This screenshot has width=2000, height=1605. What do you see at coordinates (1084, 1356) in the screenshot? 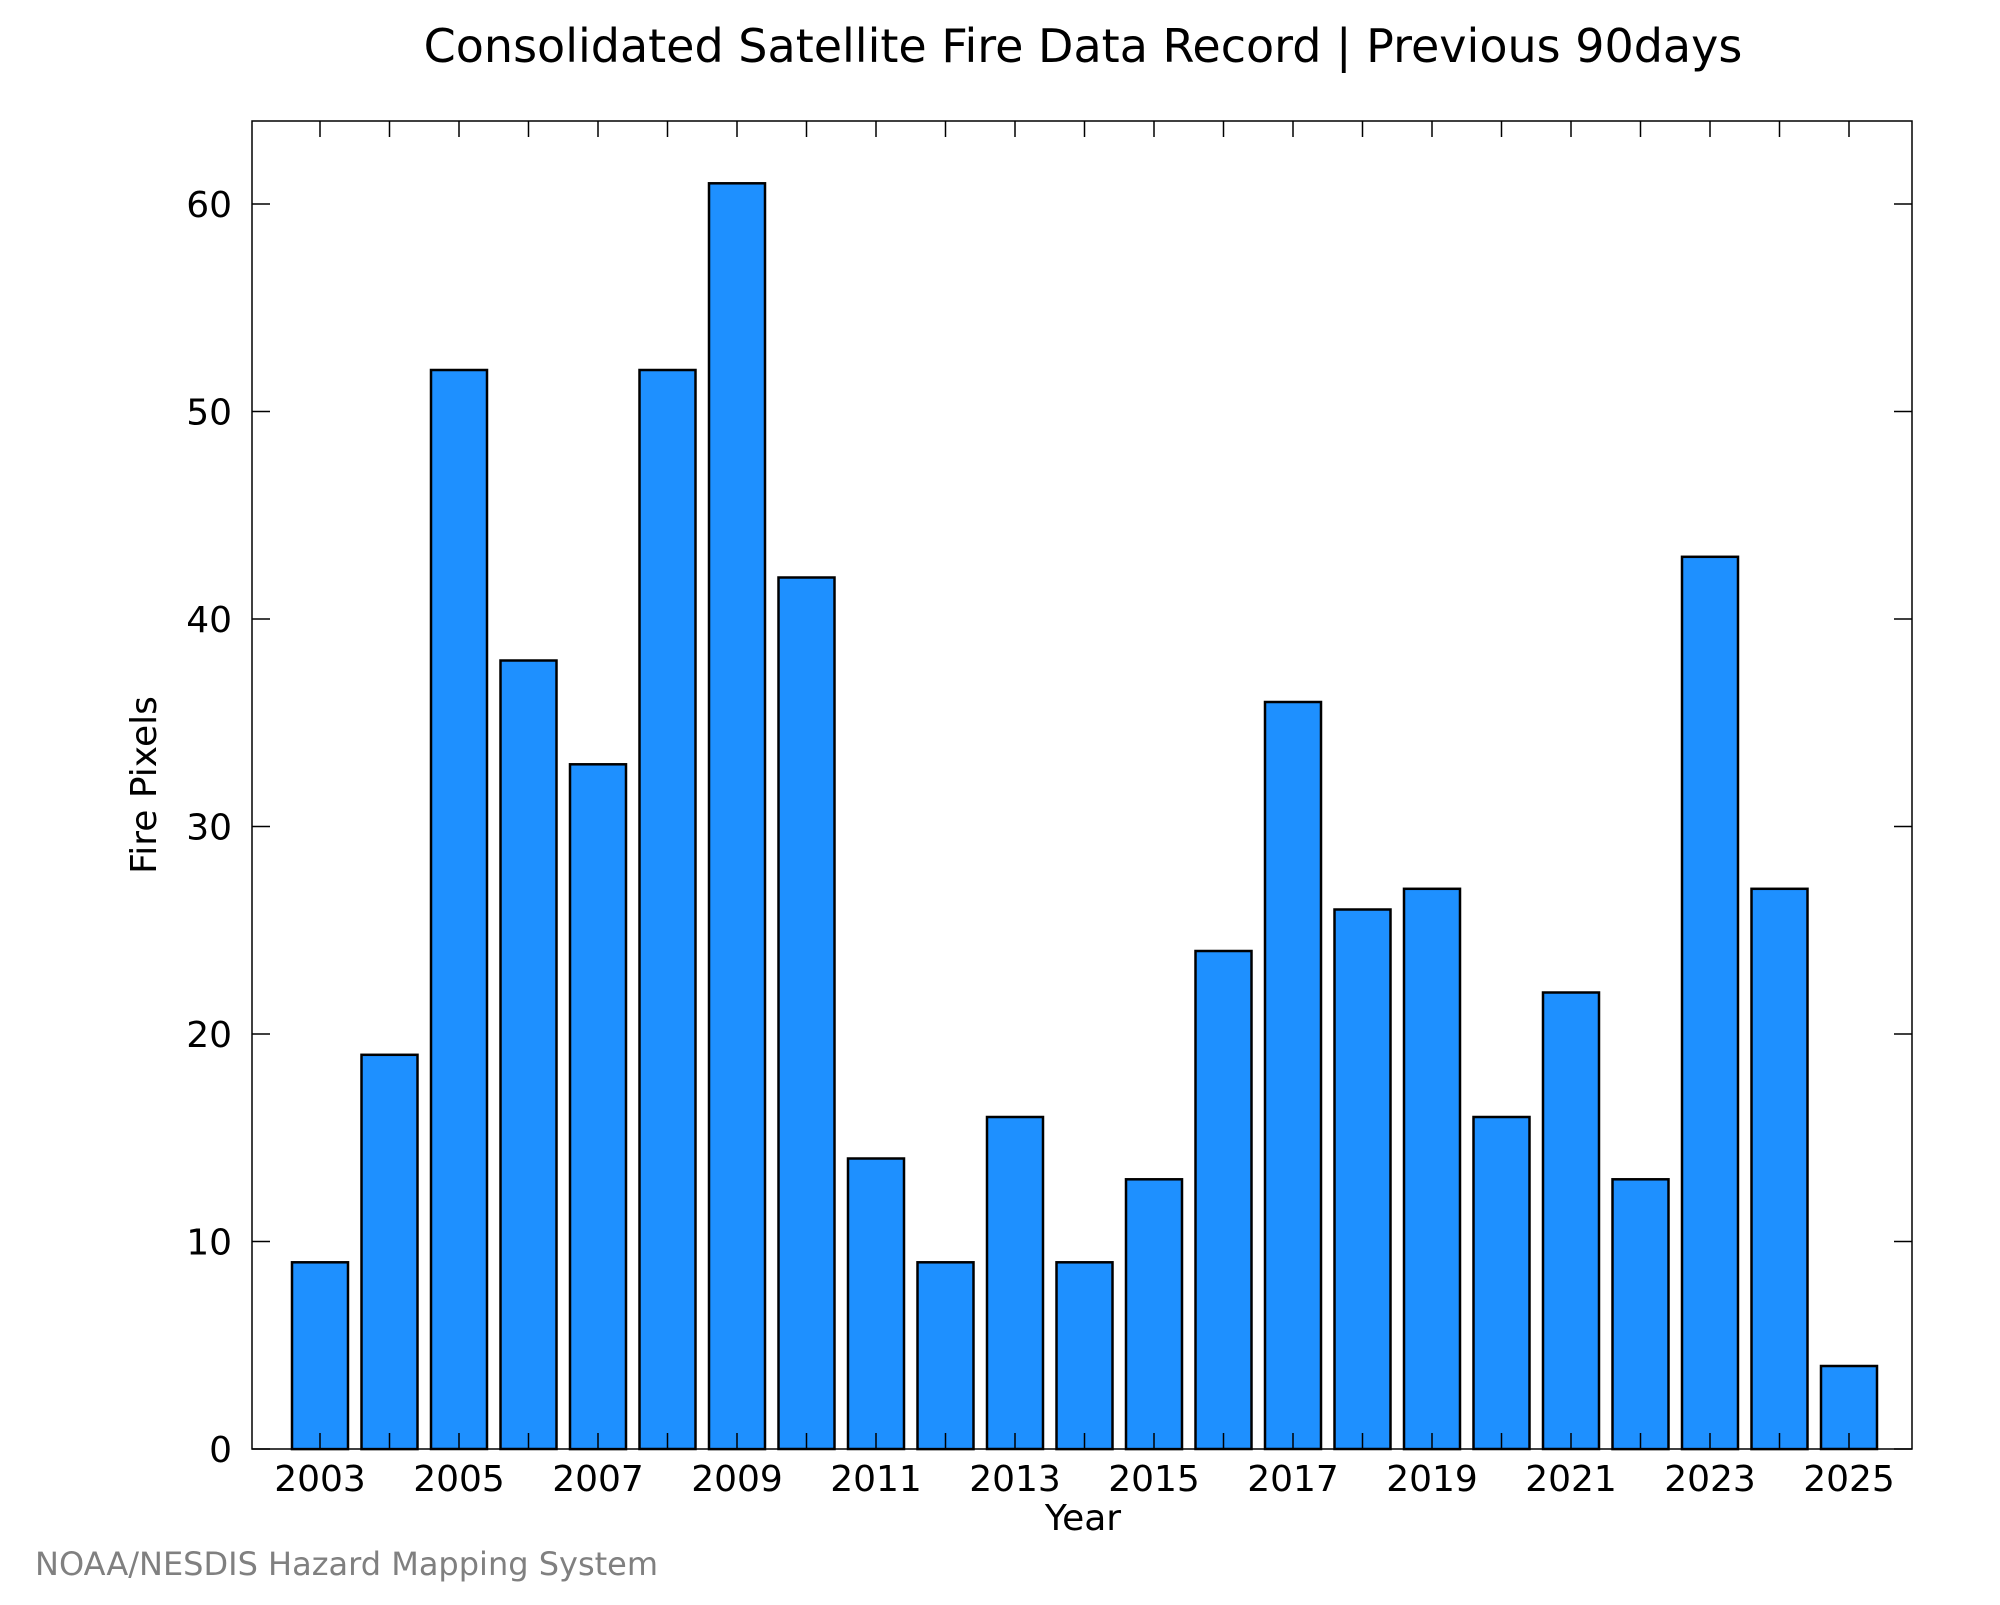
I see `bar-2014` at bounding box center [1084, 1356].